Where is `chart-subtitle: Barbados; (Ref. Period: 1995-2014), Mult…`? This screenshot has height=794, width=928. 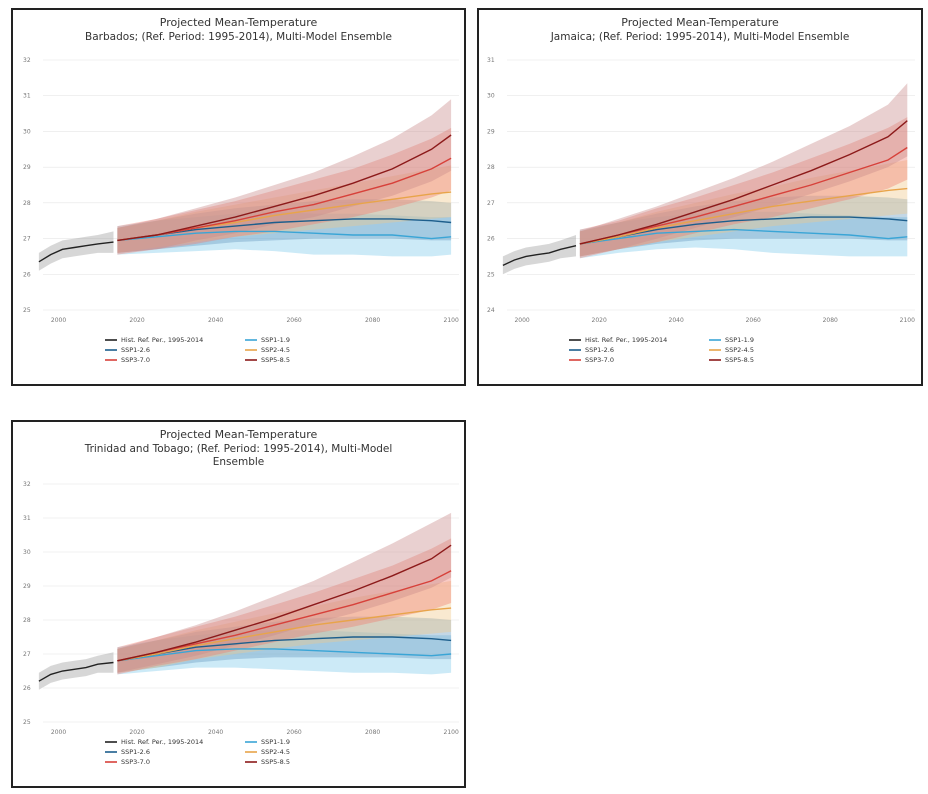 chart-subtitle: Barbados; (Ref. Period: 1995-2014), Mult… is located at coordinates (238, 37).